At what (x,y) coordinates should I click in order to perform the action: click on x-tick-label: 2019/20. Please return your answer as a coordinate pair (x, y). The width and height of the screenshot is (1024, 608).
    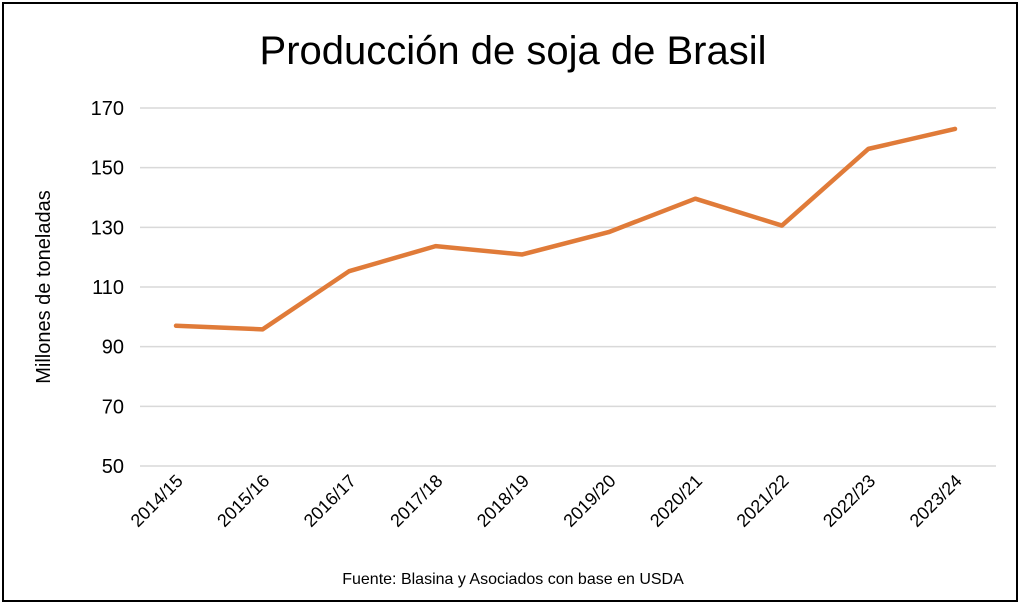
    Looking at the image, I should click on (589, 501).